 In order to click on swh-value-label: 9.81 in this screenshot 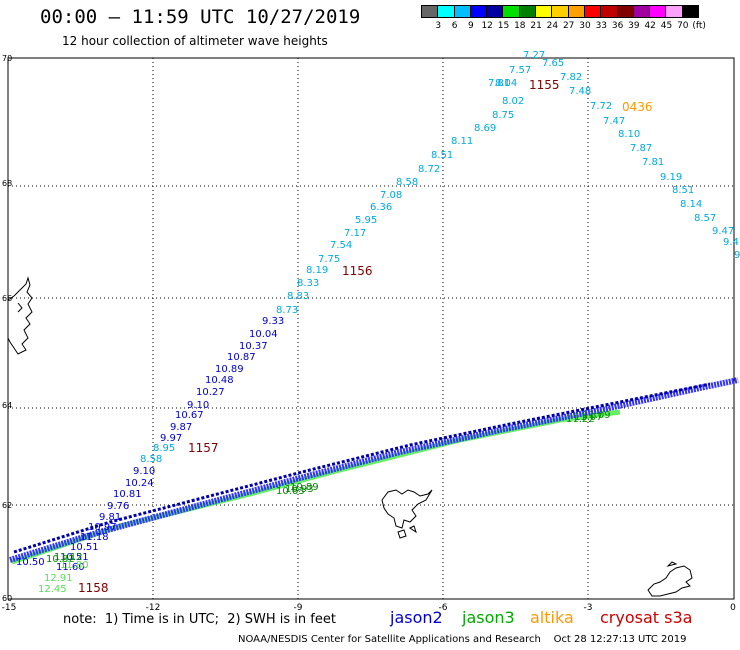, I will do `click(110, 517)`.